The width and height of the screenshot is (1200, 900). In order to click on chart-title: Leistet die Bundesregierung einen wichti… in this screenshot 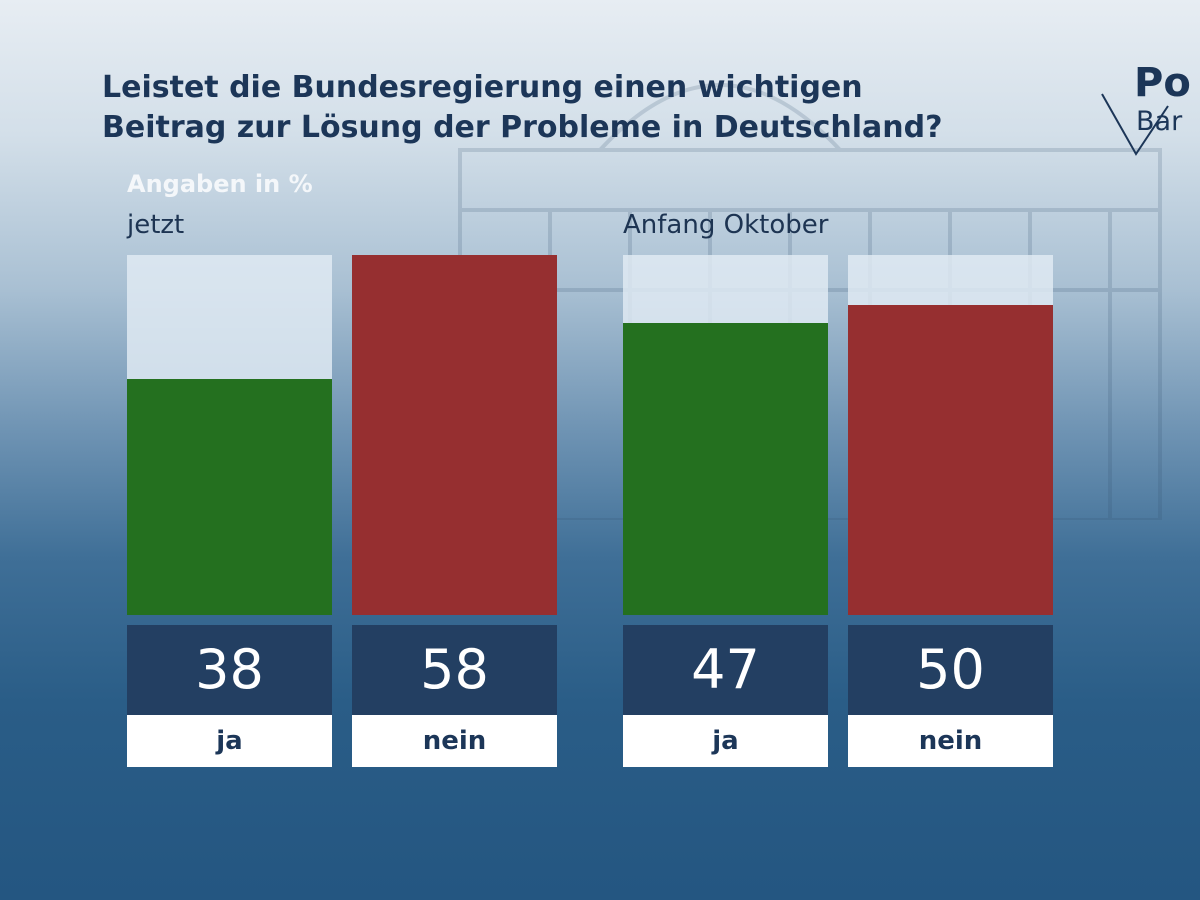, I will do `click(522, 108)`.